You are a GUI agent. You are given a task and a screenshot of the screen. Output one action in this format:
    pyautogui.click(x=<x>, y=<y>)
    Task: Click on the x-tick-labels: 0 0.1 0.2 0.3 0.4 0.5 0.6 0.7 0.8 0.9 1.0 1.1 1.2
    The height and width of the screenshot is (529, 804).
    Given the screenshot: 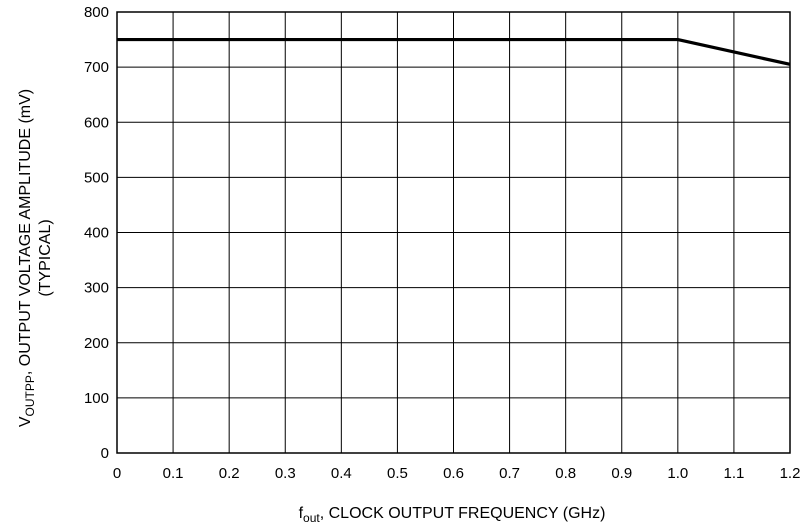 What is the action you would take?
    pyautogui.click(x=457, y=473)
    